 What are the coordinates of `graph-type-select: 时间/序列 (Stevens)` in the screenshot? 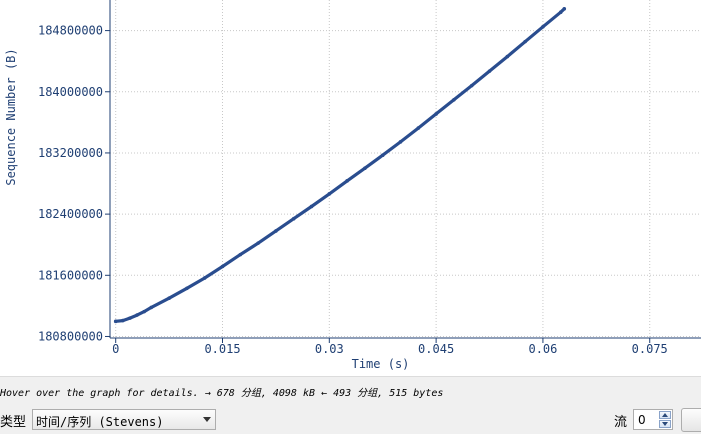 It's located at (124, 419).